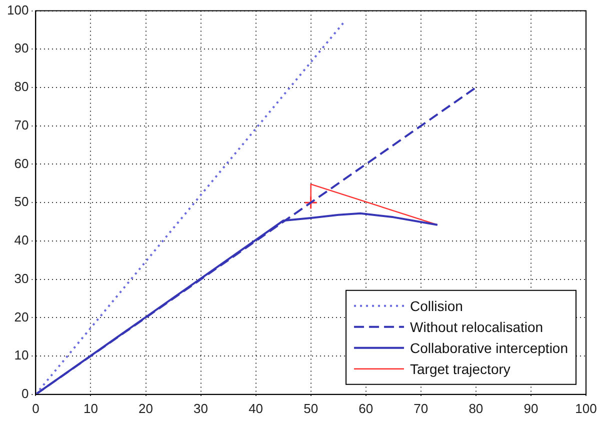 This screenshot has width=602, height=422. Describe the element at coordinates (21, 163) in the screenshot. I see `y-tick-label: 60` at that location.